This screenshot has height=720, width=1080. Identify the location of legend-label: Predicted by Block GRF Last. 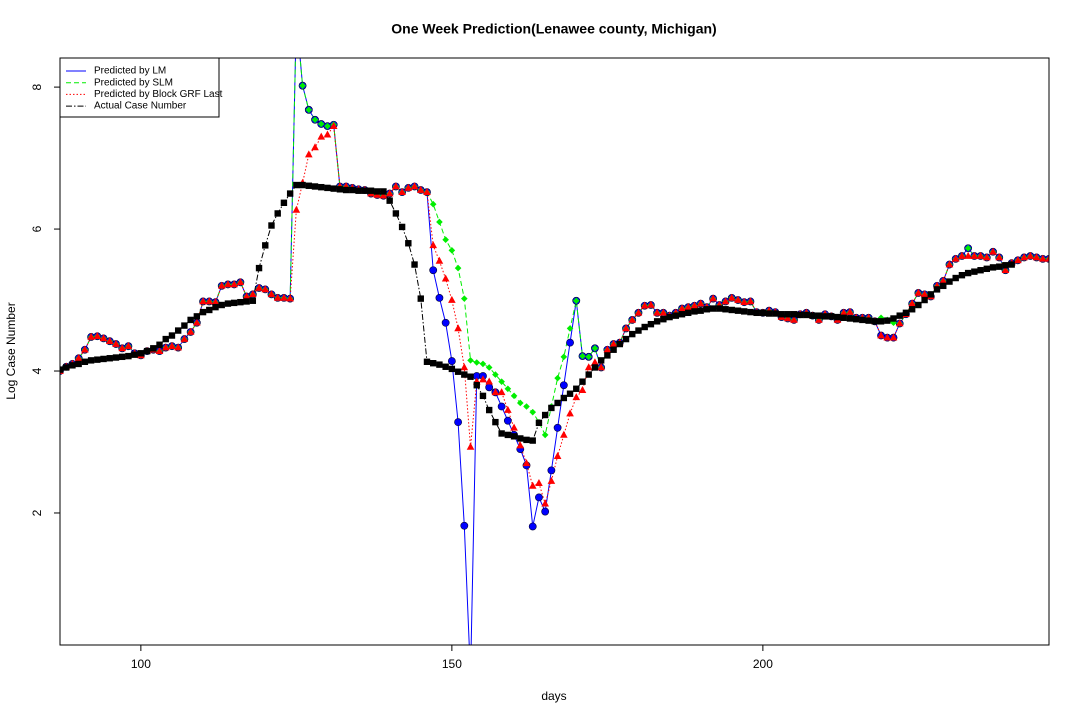
(158, 94).